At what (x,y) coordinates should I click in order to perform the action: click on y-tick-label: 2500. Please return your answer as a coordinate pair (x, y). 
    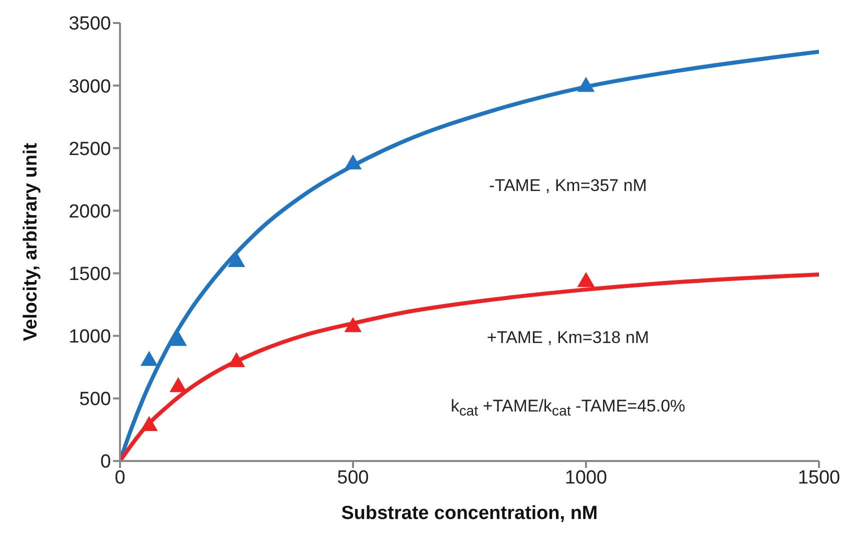
    Looking at the image, I should click on (89, 149).